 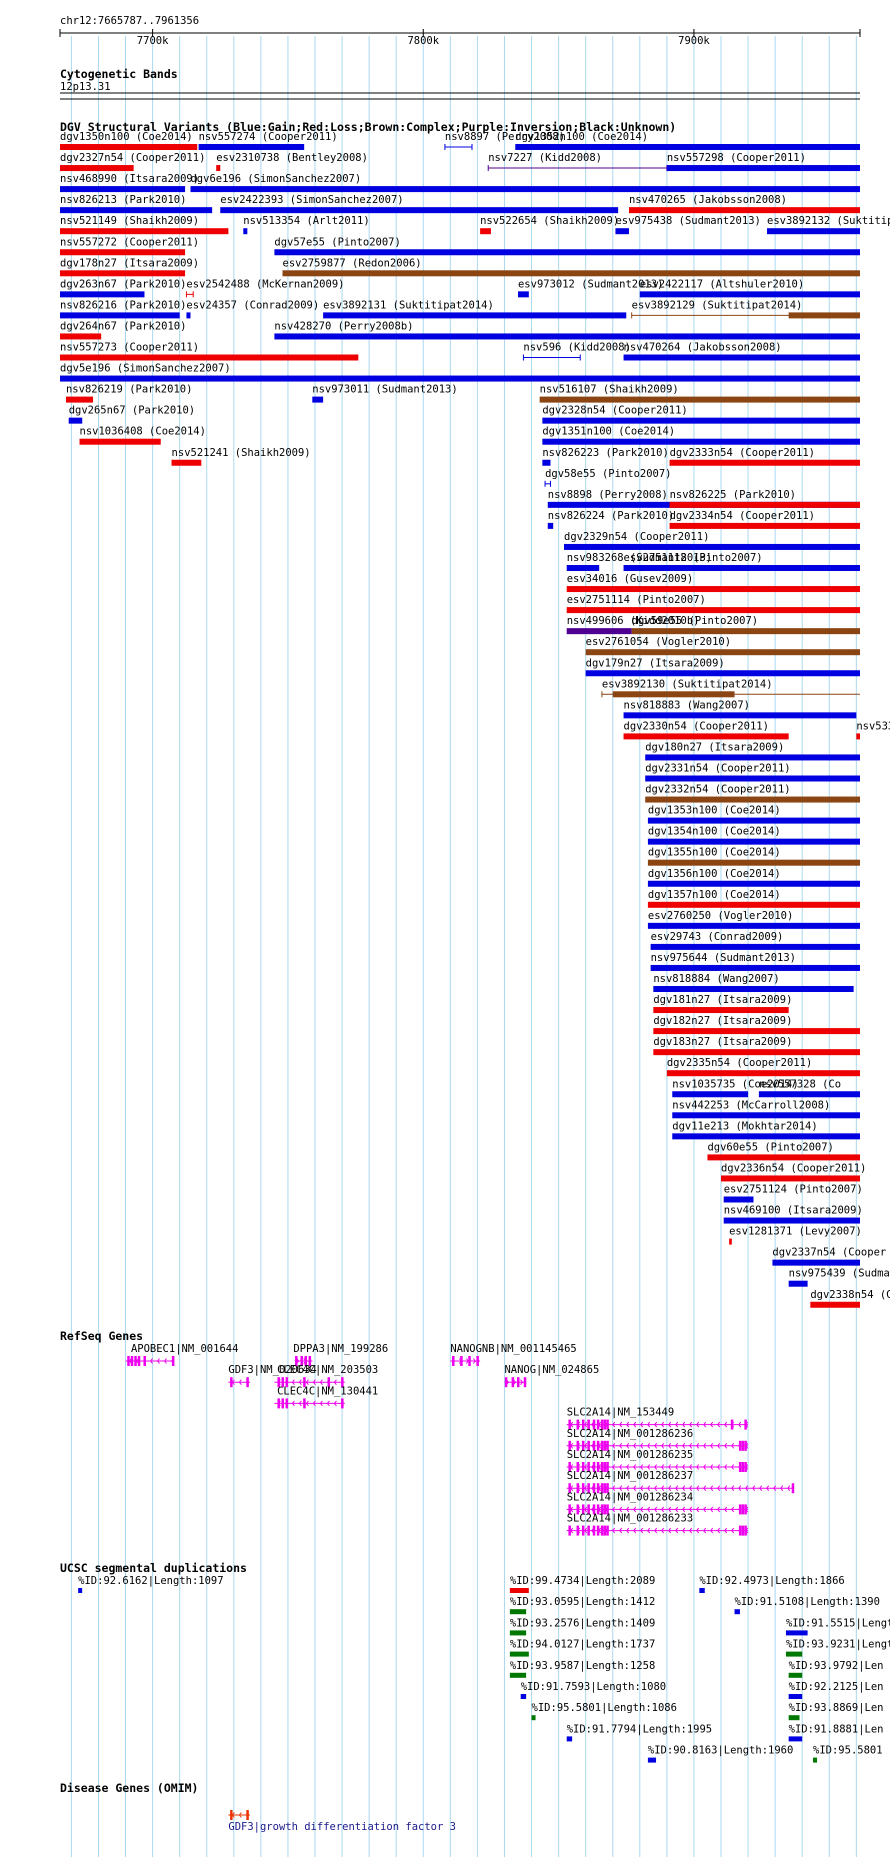 What do you see at coordinates (268, 140) in the screenshot?
I see `dgv-variant: nsv557274 (Cooper2011)` at bounding box center [268, 140].